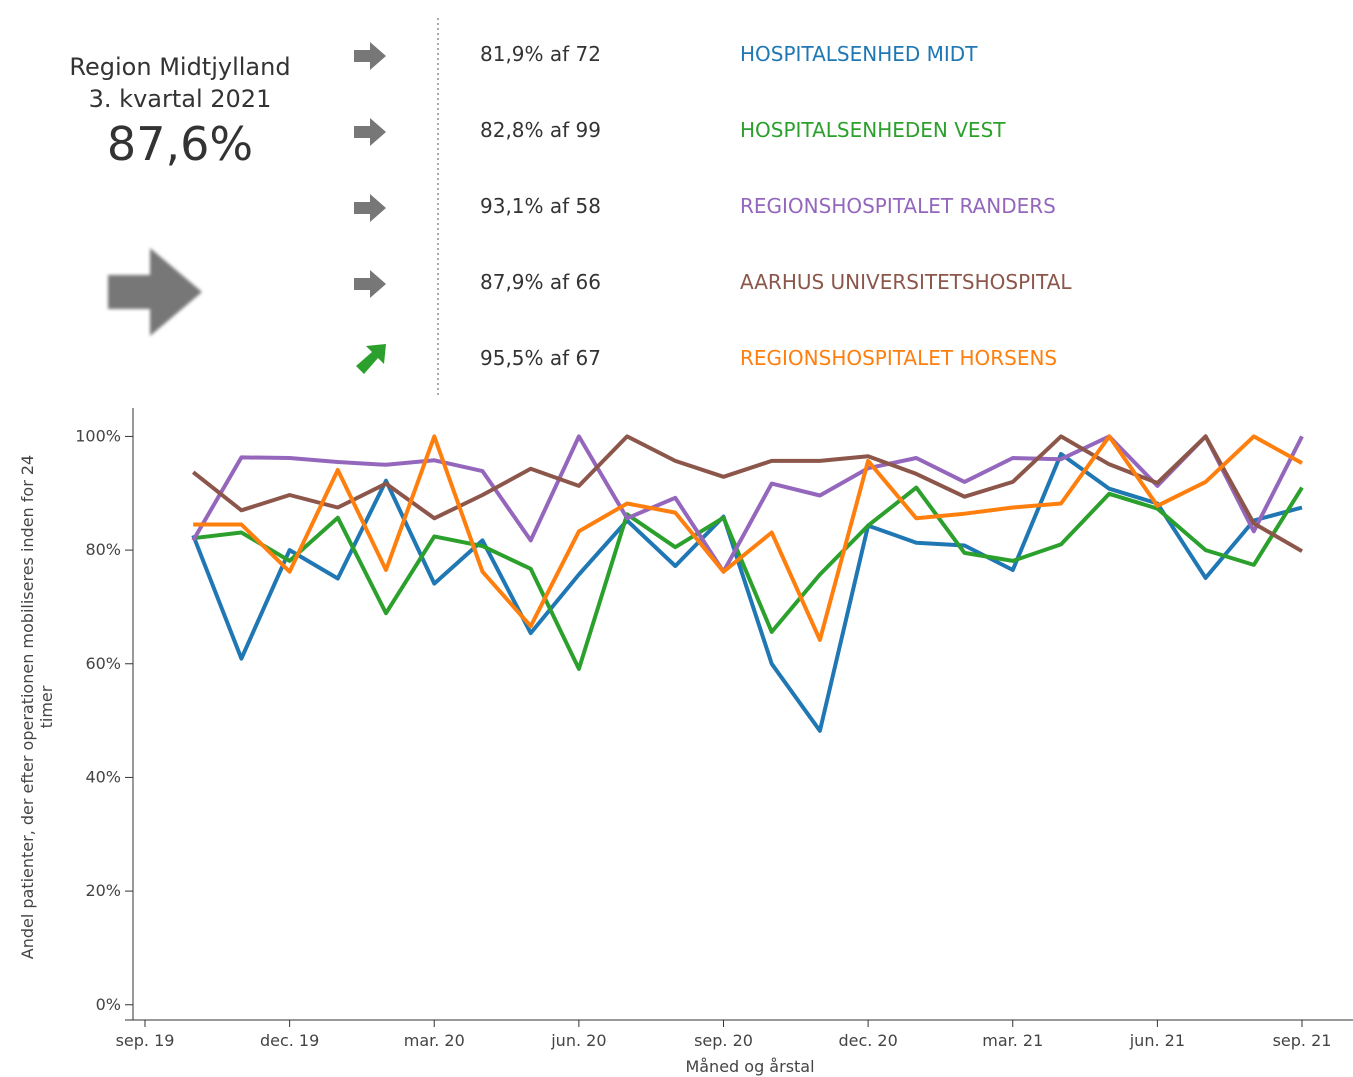 This screenshot has width=1353, height=1077. What do you see at coordinates (145, 1040) in the screenshot?
I see `x-tick-label: sep. 19` at bounding box center [145, 1040].